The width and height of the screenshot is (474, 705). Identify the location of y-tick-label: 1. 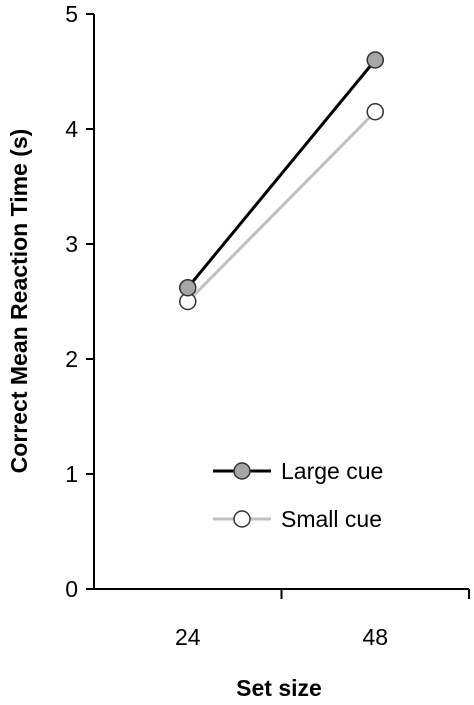
(71, 474).